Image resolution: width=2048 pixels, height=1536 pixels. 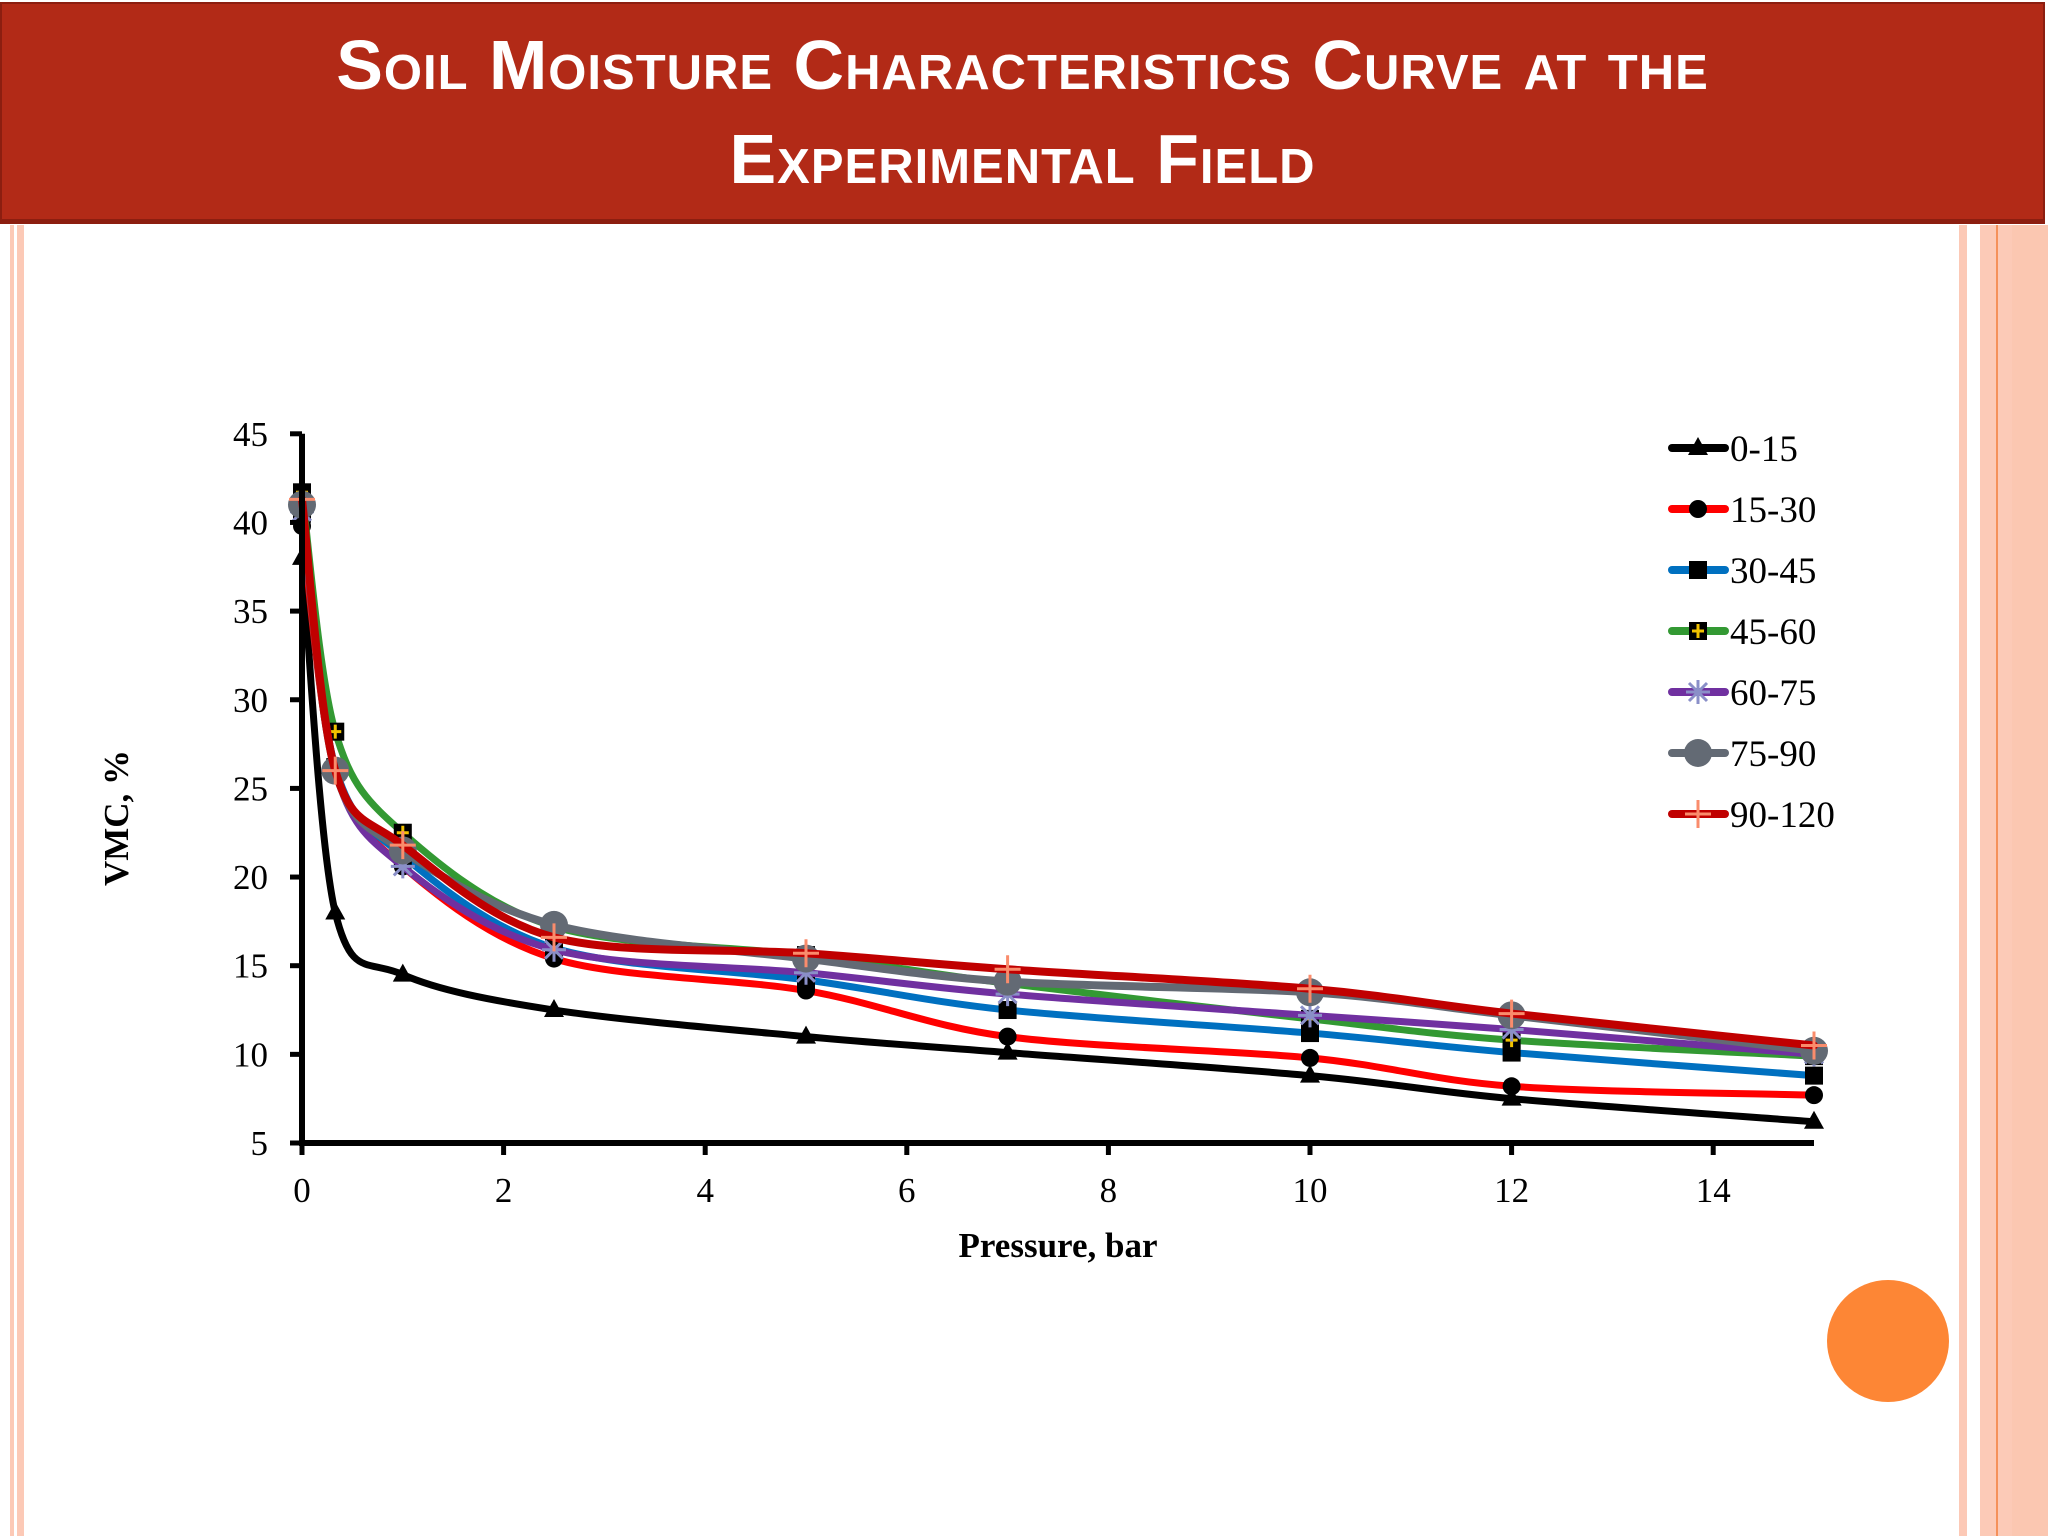 I want to click on y-axis-title: VMC, %, so click(x=116, y=818).